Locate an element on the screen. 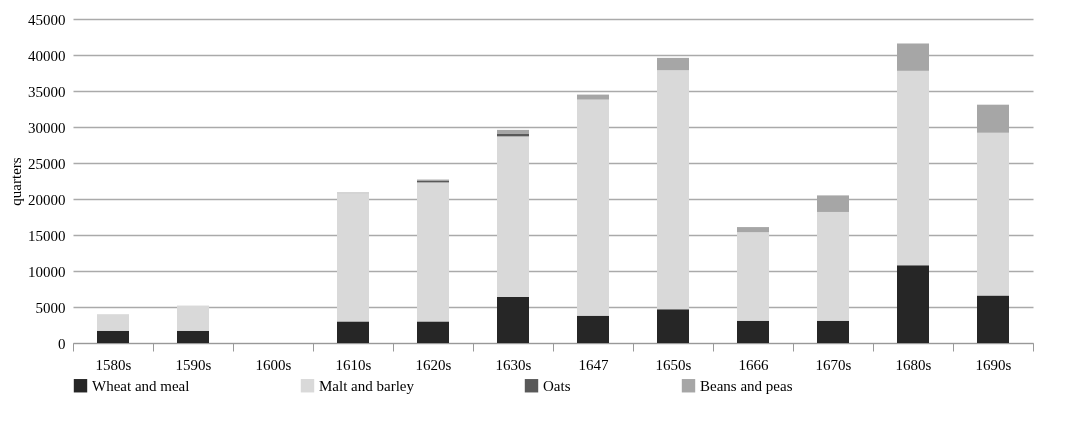 The width and height of the screenshot is (1089, 427). x-tick-label: 1666 is located at coordinates (753, 364).